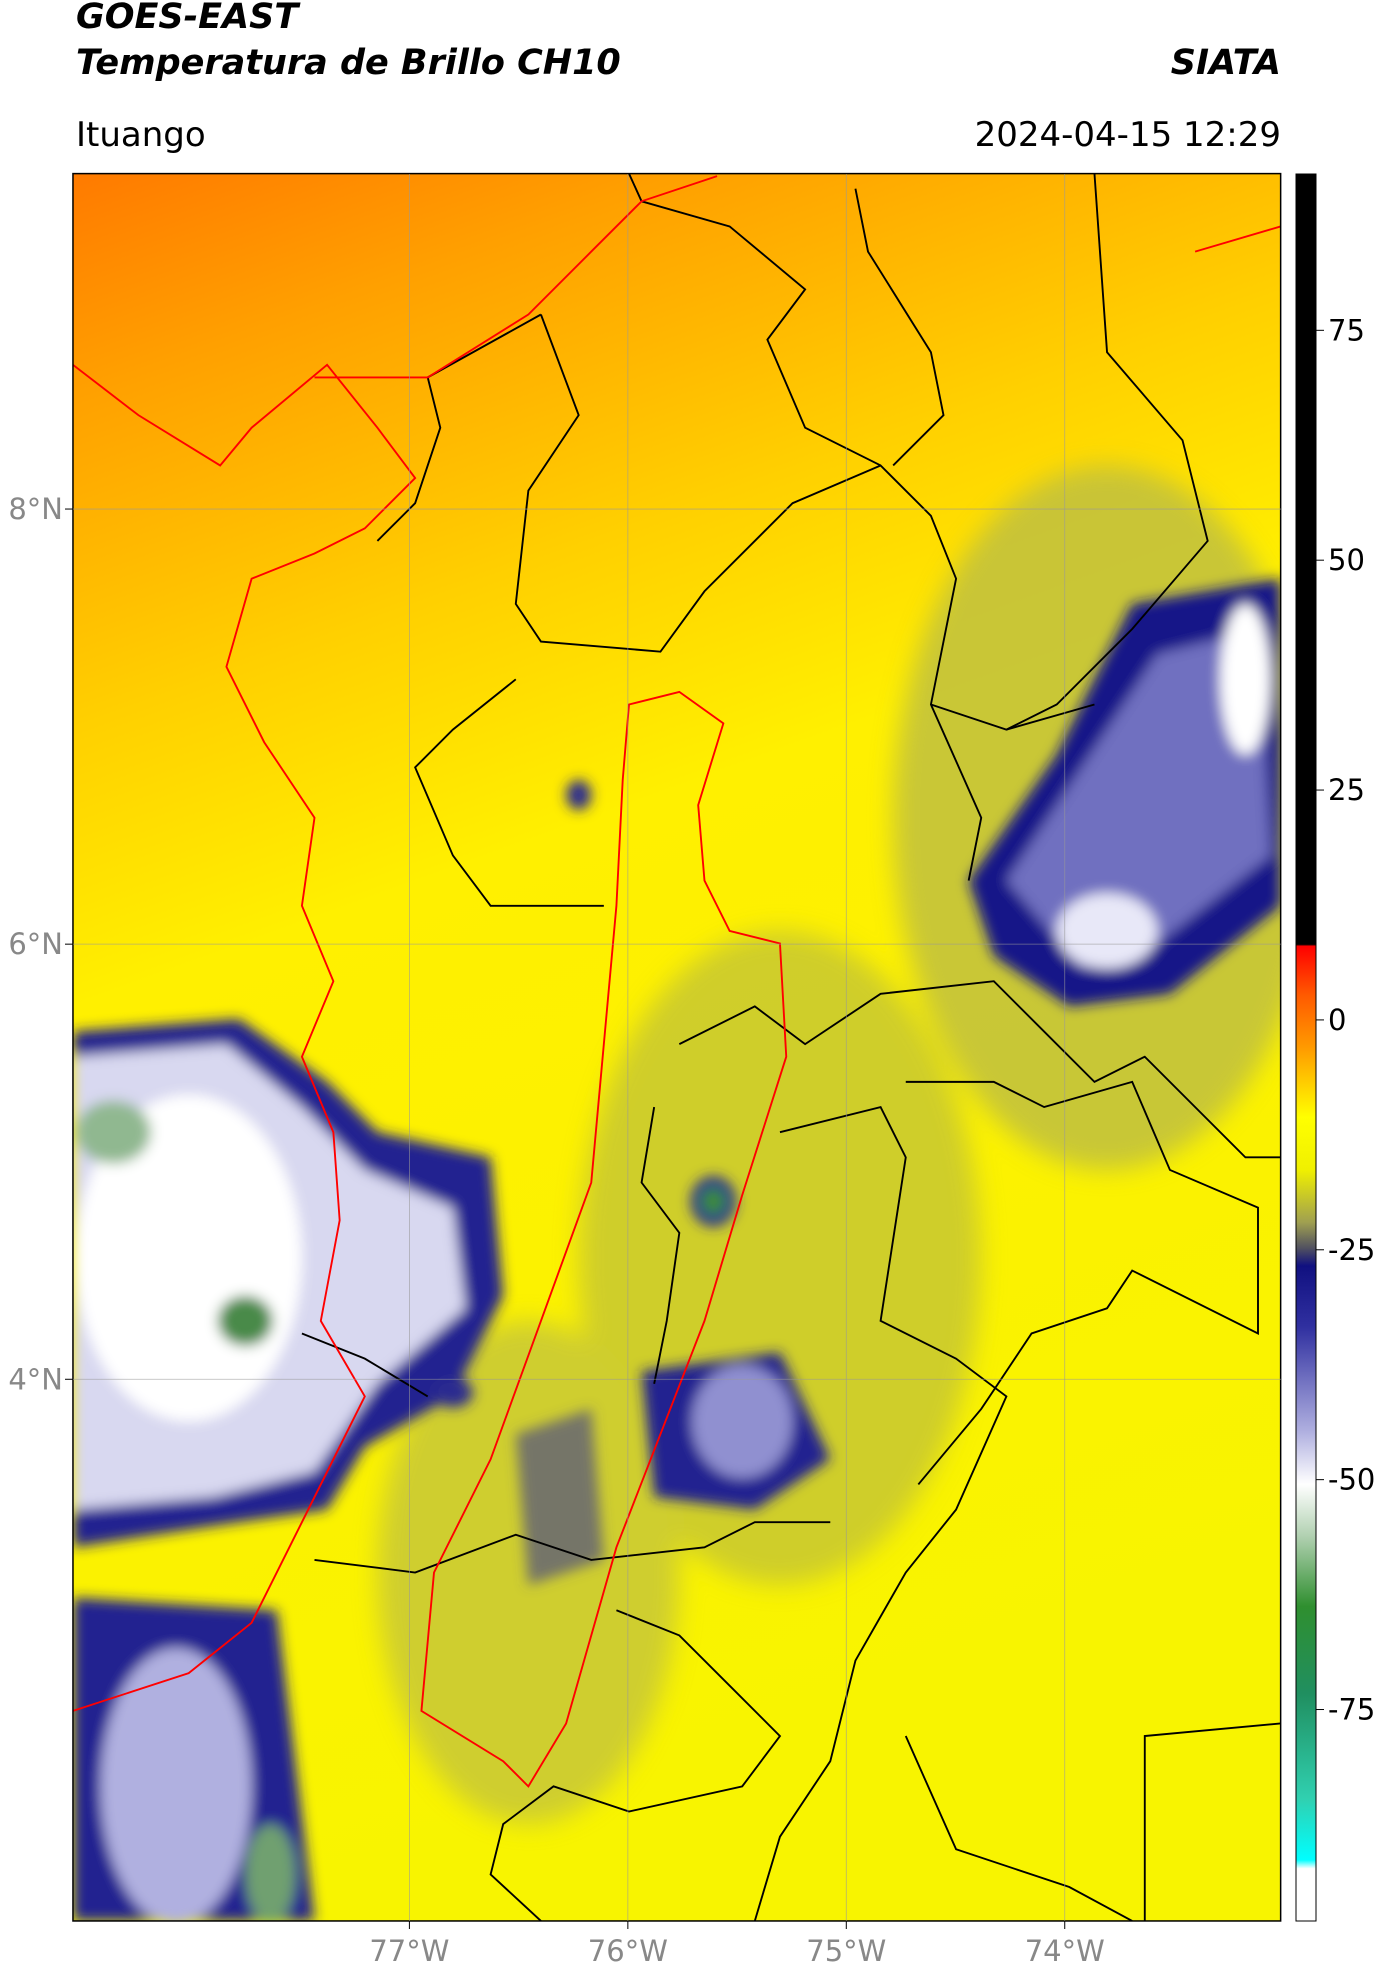 Image resolution: width=1384 pixels, height=1985 pixels. I want to click on colorbar-tick-label: 50, so click(1346, 560).